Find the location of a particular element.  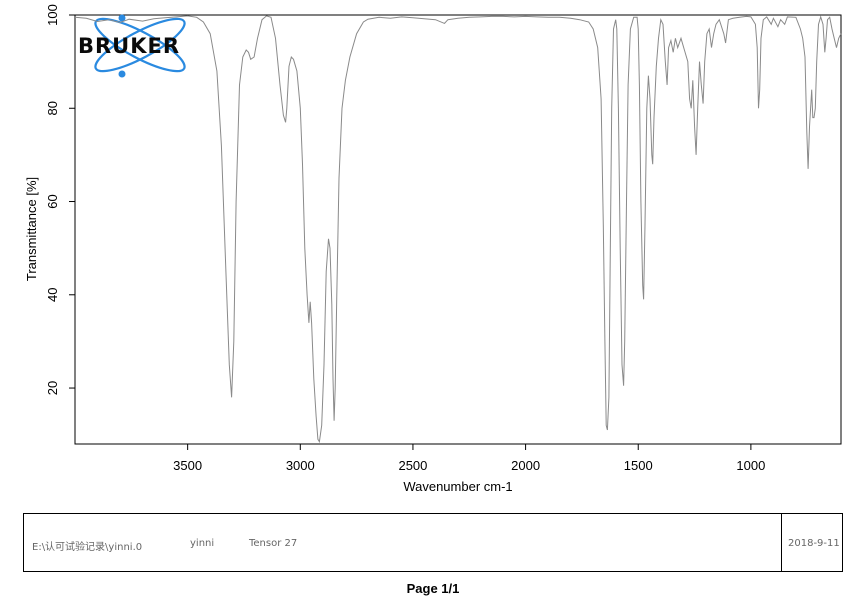

bruker-logo: BRUKER is located at coordinates (132, 46).